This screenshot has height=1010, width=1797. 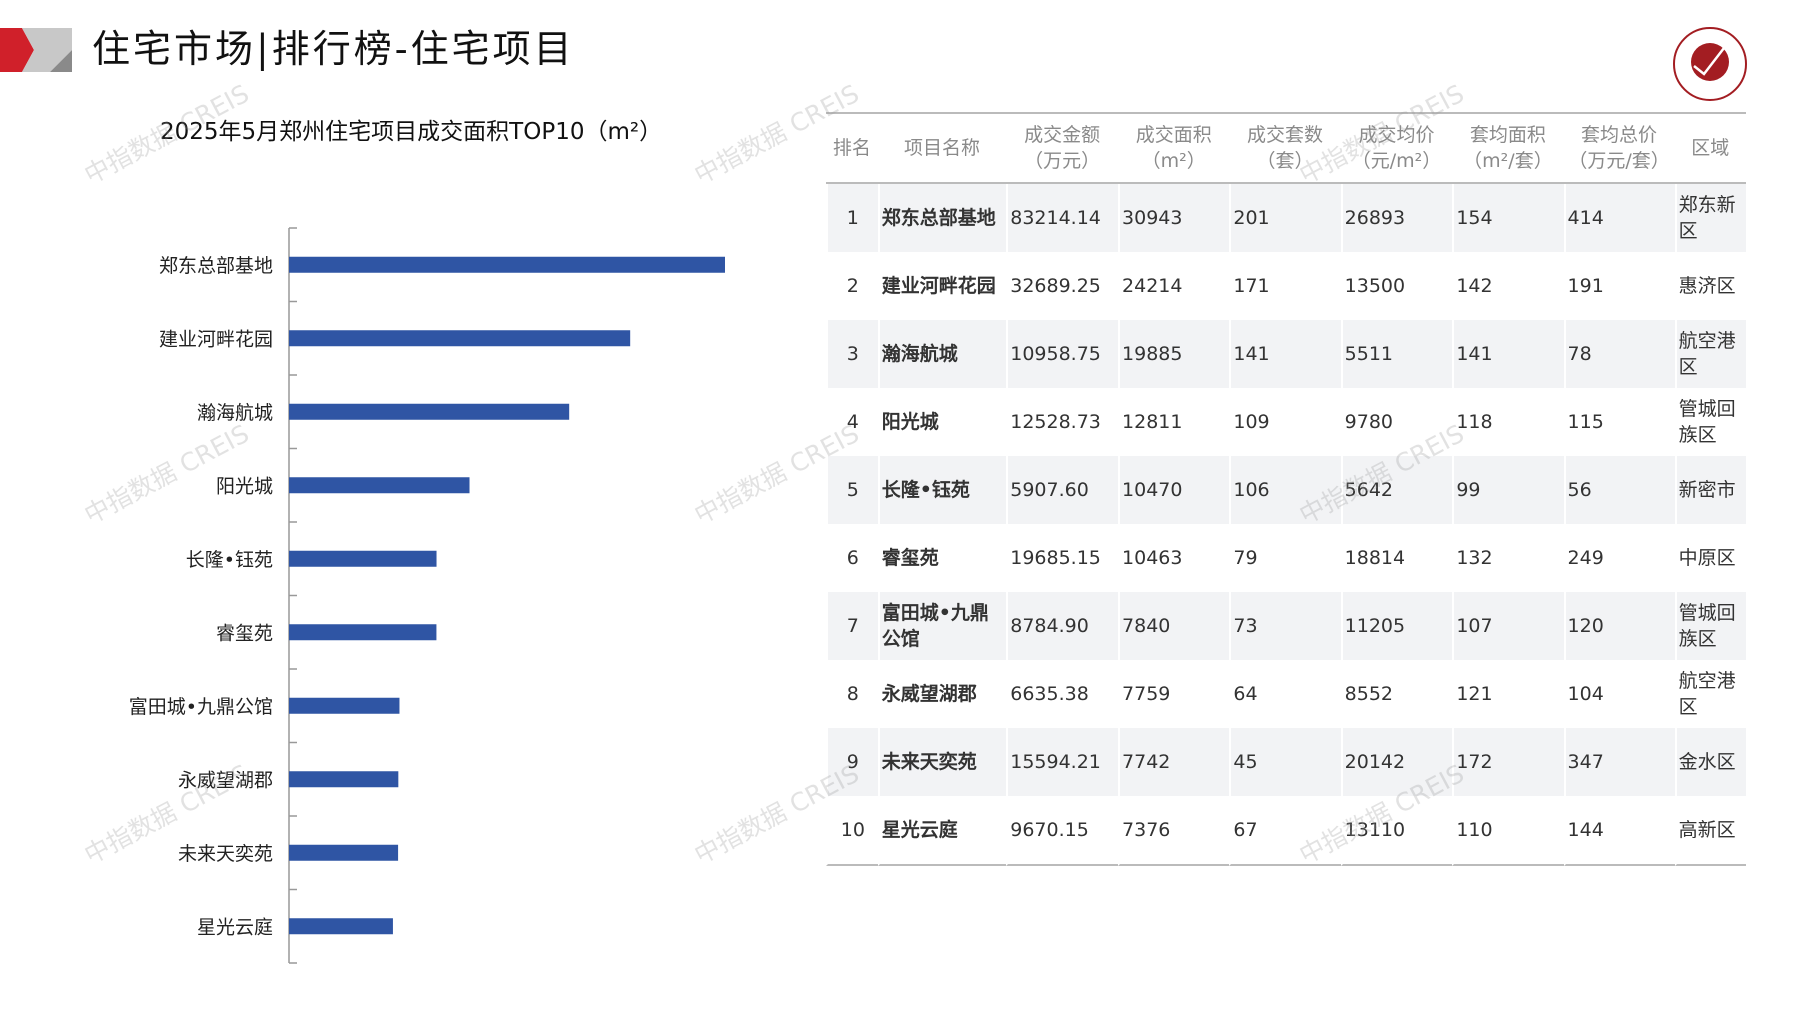 I want to click on table-cell: 171, so click(x=1284, y=286).